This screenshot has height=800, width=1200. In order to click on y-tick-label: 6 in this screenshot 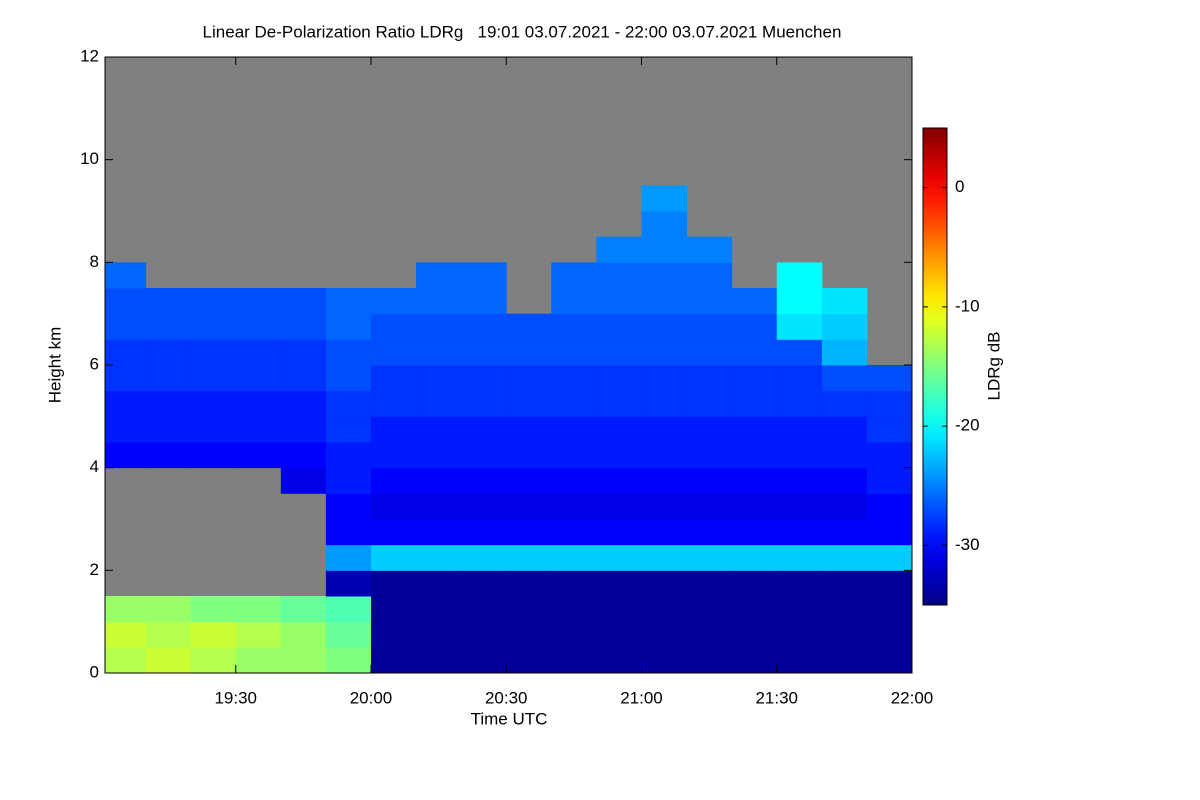, I will do `click(94, 363)`.